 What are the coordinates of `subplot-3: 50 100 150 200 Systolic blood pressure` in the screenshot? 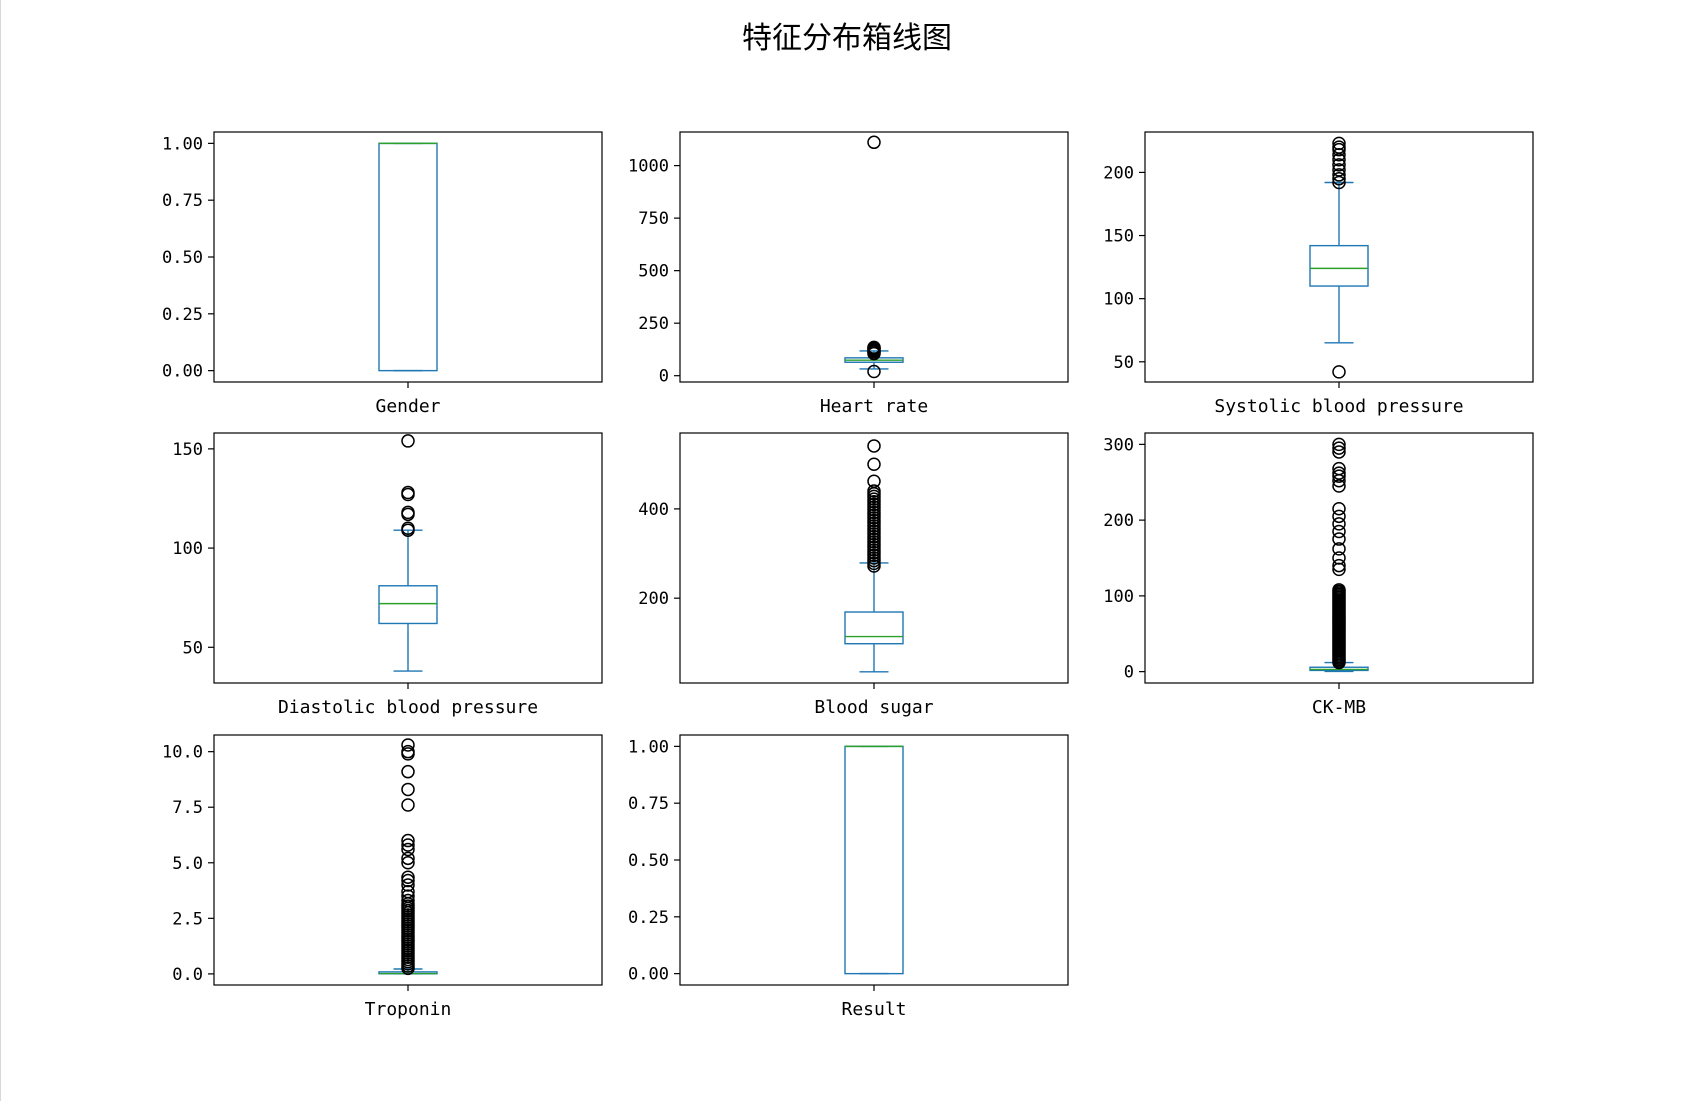 It's located at (1318, 274).